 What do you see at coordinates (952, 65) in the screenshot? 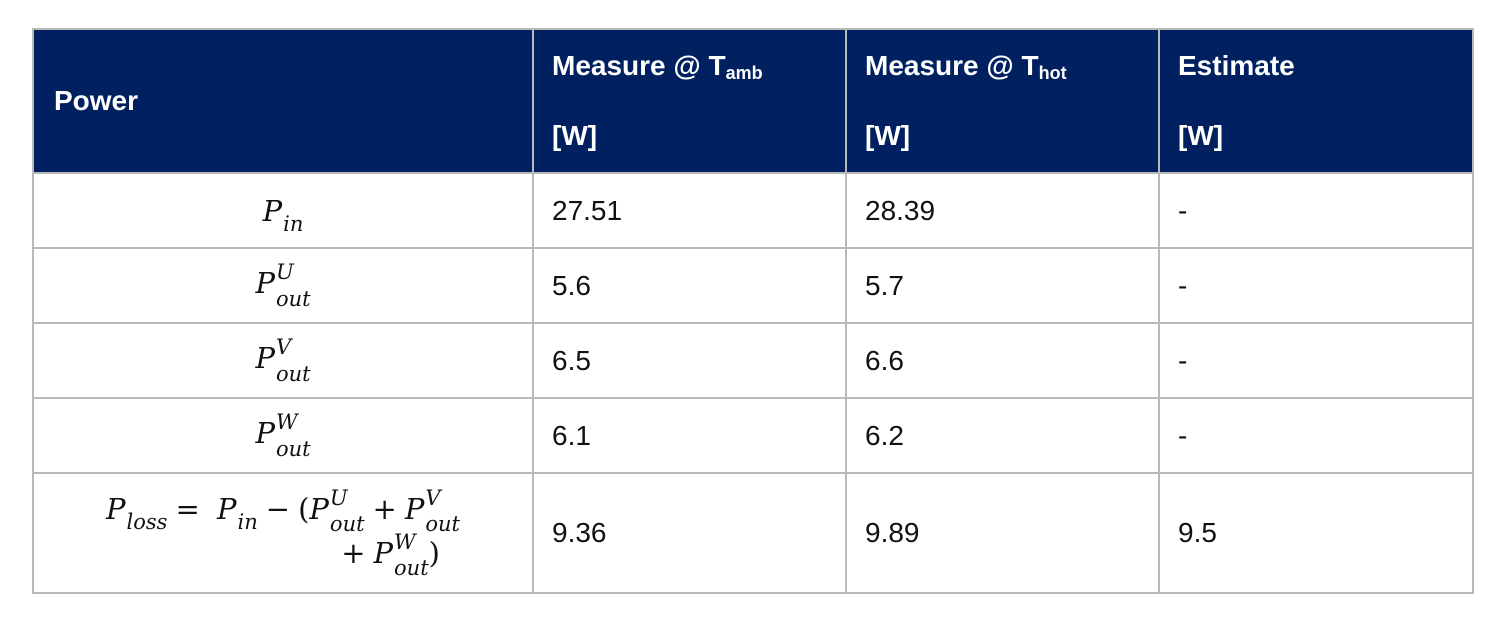
I see `header-hot-label: Measure @ T` at bounding box center [952, 65].